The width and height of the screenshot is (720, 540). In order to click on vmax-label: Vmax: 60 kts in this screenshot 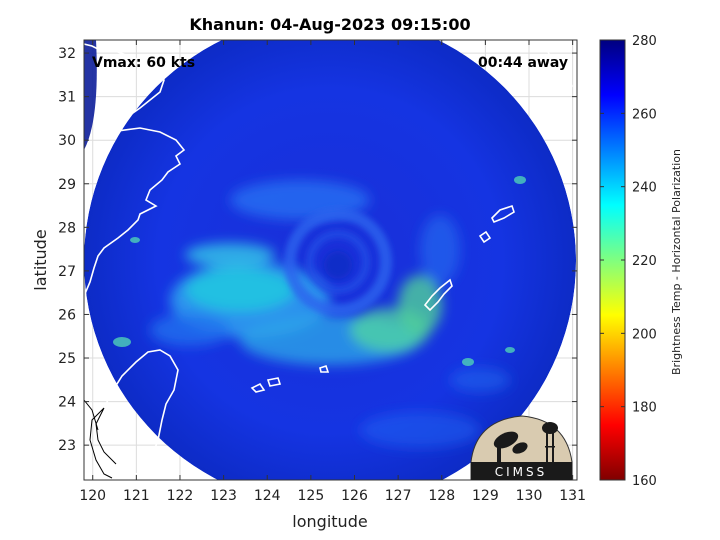, I will do `click(143, 63)`.